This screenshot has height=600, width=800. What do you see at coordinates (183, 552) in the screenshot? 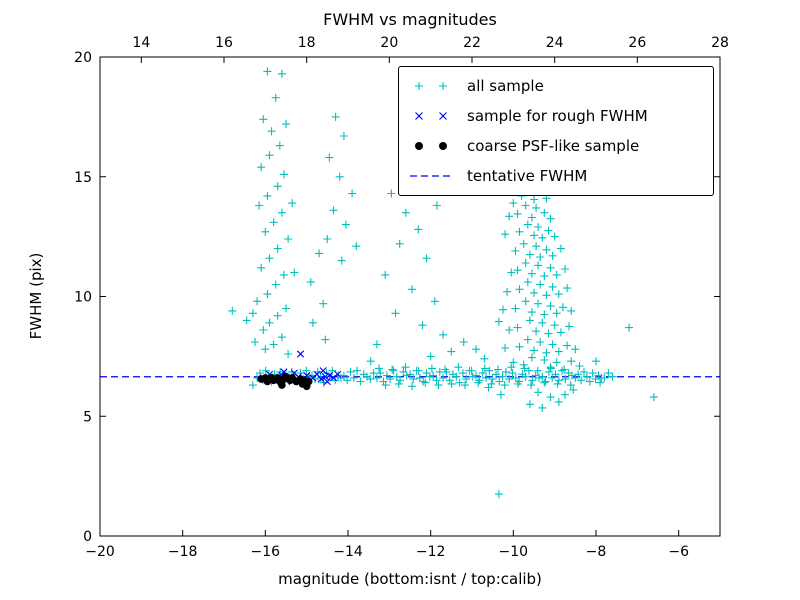
I see `x-tick-label-bottom: −18` at bounding box center [183, 552].